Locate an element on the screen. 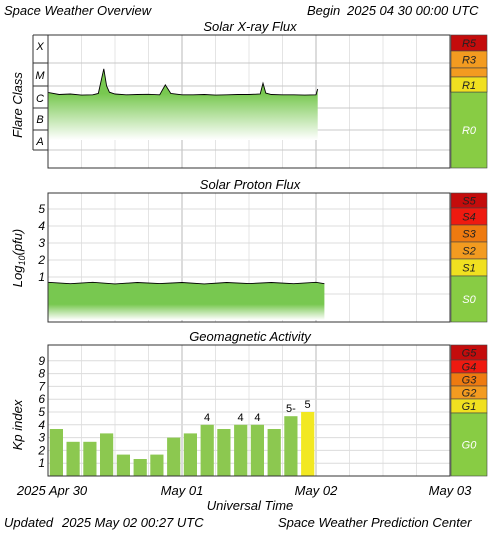  proton-title: Solar Proton Flux is located at coordinates (250, 184).